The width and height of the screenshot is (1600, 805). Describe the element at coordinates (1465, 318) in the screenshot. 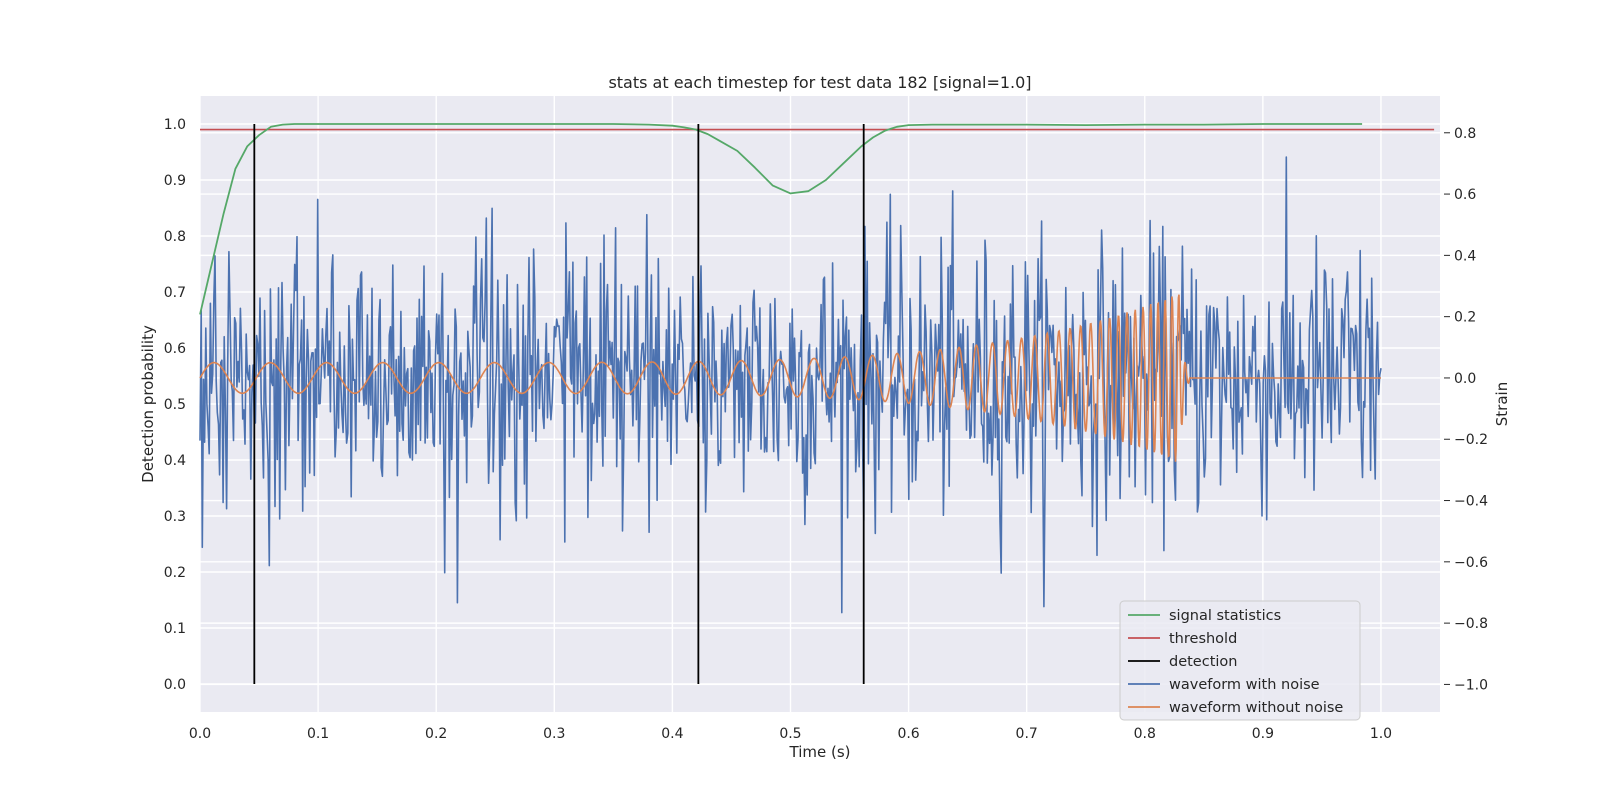

I see `y-tick-label-right-6: 0.2` at that location.